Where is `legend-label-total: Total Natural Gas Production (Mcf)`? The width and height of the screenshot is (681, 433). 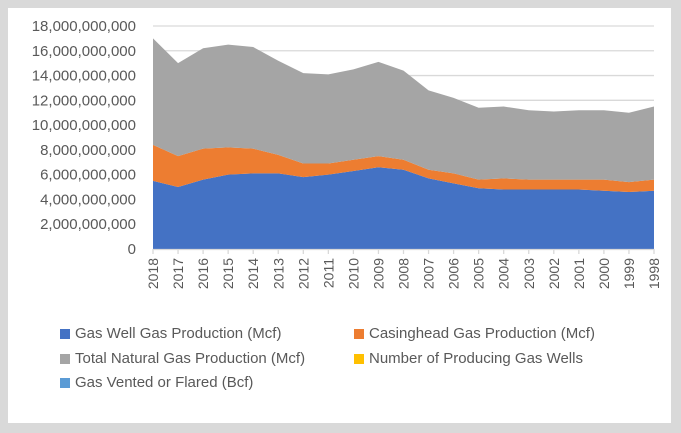 legend-label-total: Total Natural Gas Production (Mcf) is located at coordinates (190, 358).